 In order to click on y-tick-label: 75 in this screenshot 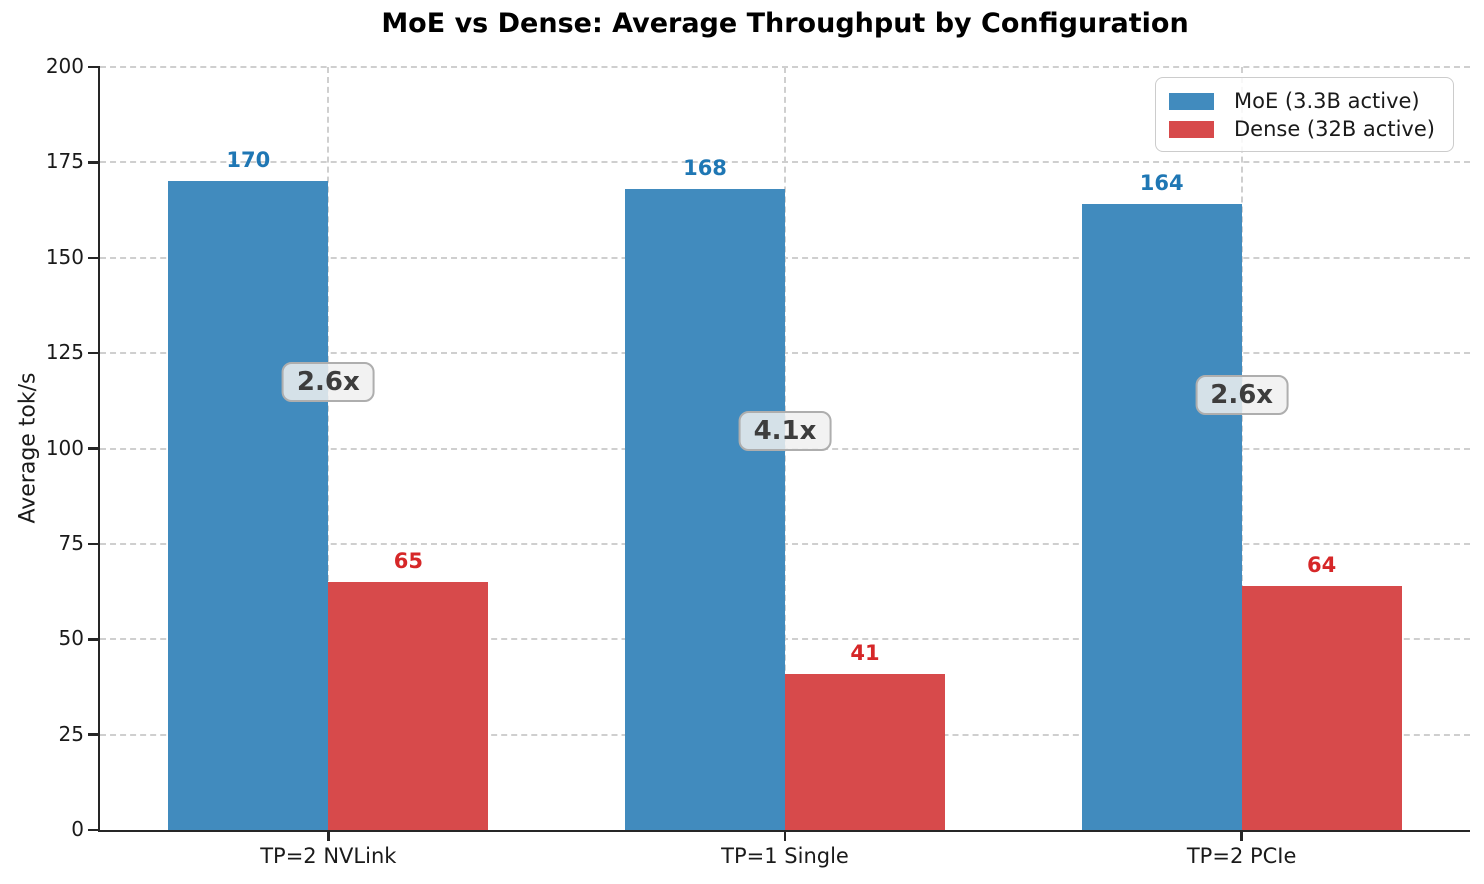, I will do `click(71, 542)`.